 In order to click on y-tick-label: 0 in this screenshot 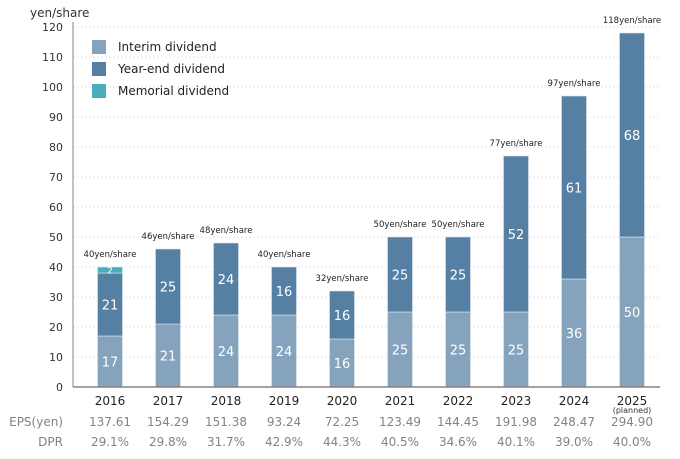, I will do `click(59, 387)`.